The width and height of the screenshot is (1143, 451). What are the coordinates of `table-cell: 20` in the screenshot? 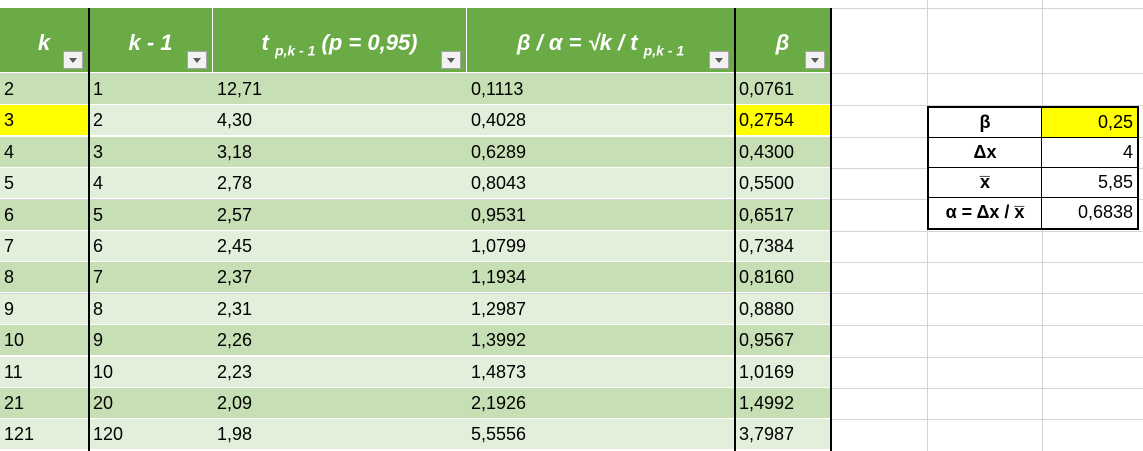 It's located at (151, 403).